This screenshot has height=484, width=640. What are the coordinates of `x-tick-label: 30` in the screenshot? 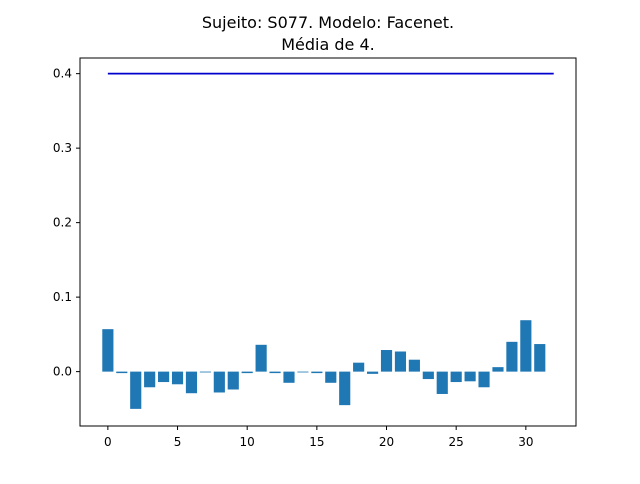 It's located at (525, 442).